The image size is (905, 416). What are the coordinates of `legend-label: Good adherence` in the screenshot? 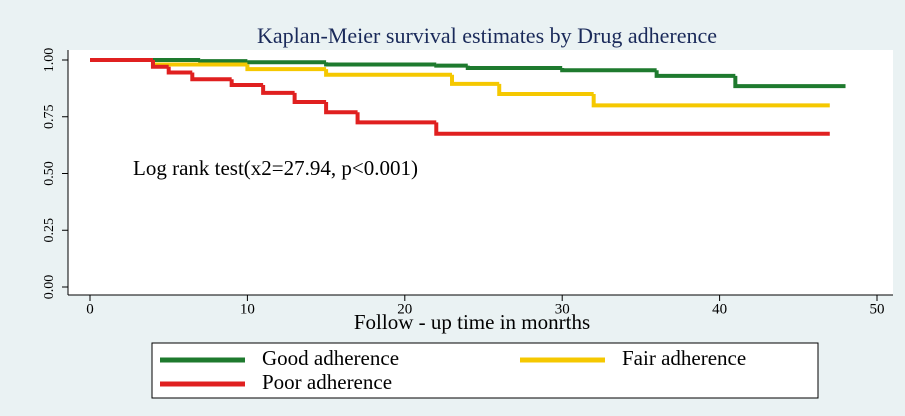 It's located at (330, 358).